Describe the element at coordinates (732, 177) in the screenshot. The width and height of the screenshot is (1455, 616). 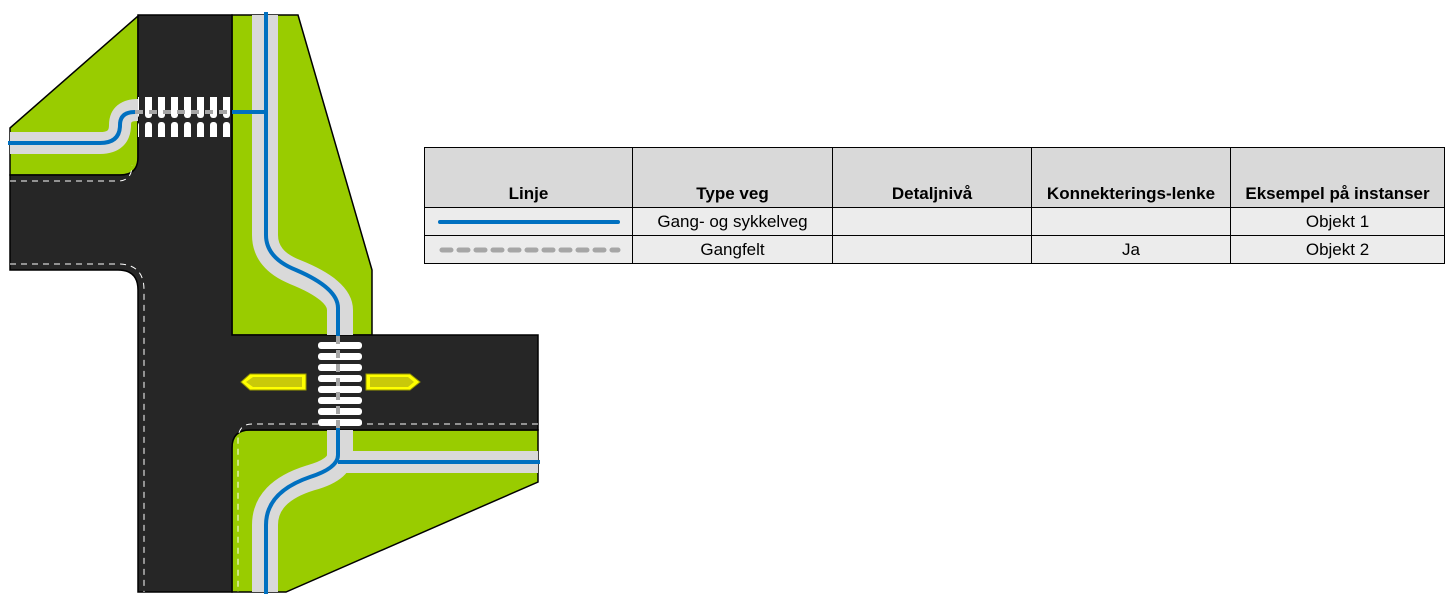
I see `header-type-veg: Type veg` at that location.